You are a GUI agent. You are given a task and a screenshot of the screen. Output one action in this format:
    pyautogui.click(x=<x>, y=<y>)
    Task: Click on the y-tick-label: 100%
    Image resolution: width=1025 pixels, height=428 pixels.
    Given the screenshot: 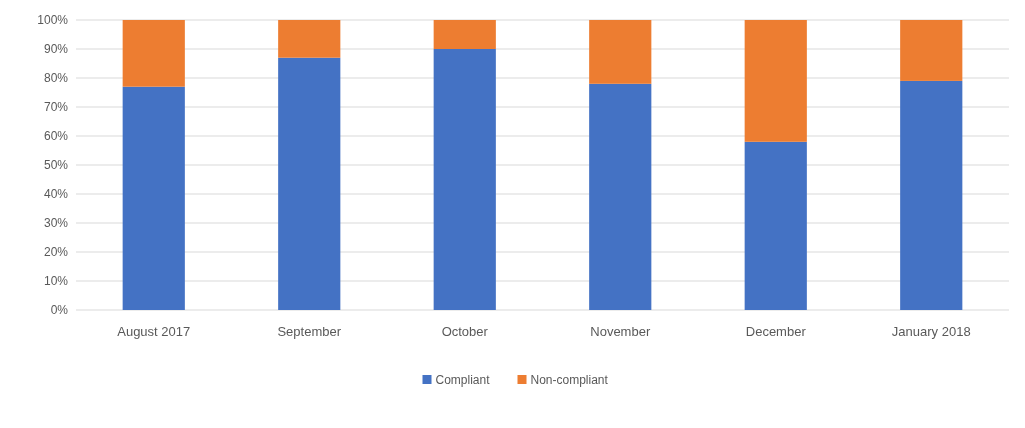 What is the action you would take?
    pyautogui.click(x=53, y=20)
    